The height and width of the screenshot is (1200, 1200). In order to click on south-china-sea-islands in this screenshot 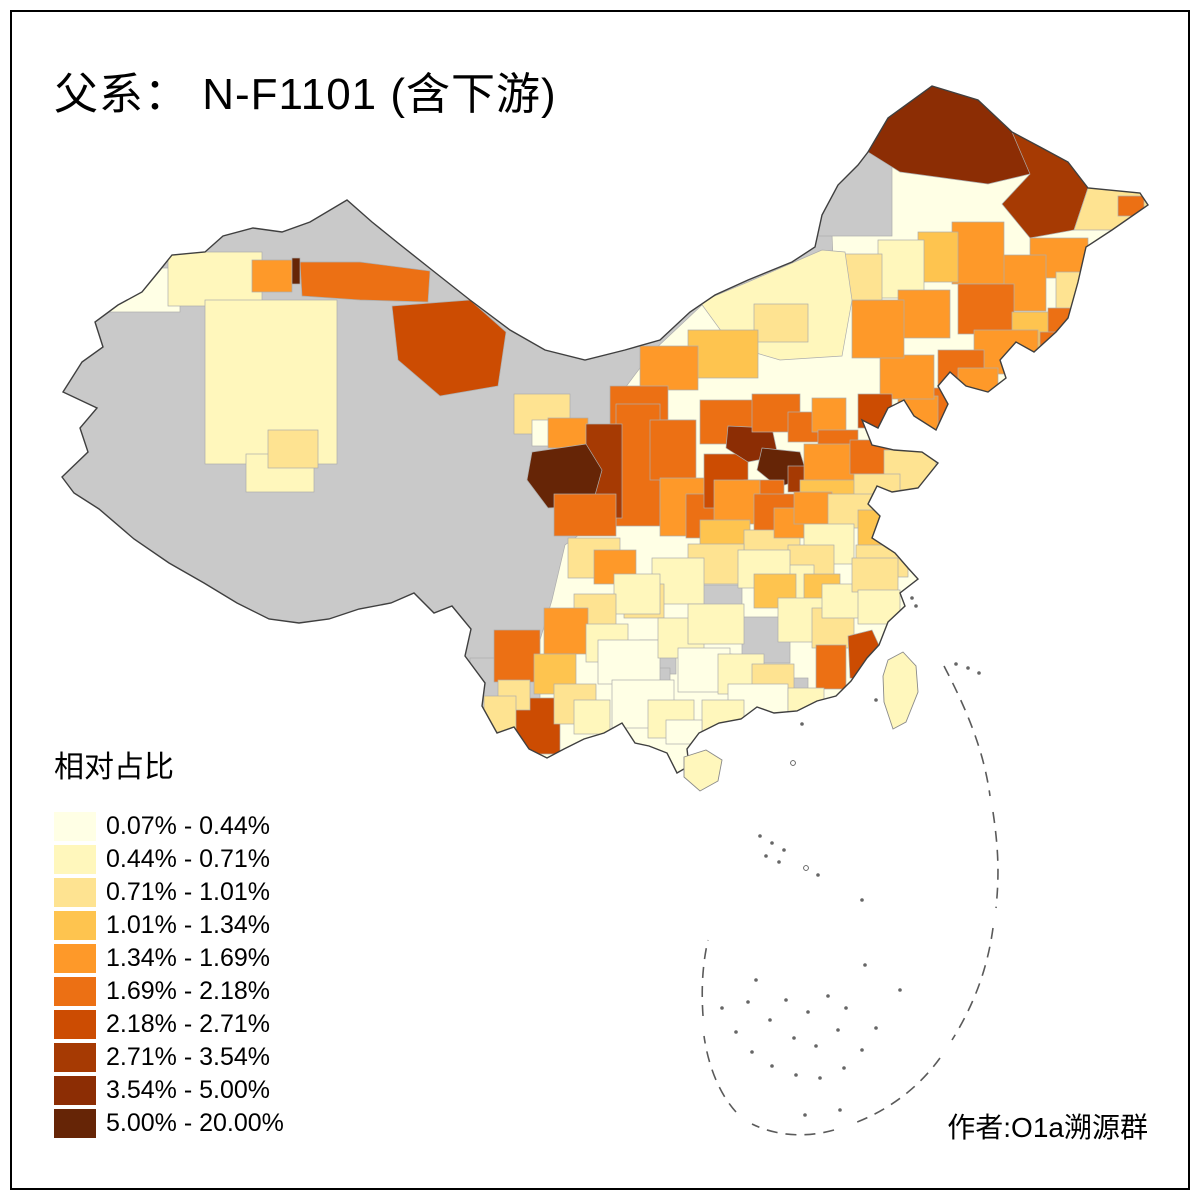, I will do `click(850, 856)`.